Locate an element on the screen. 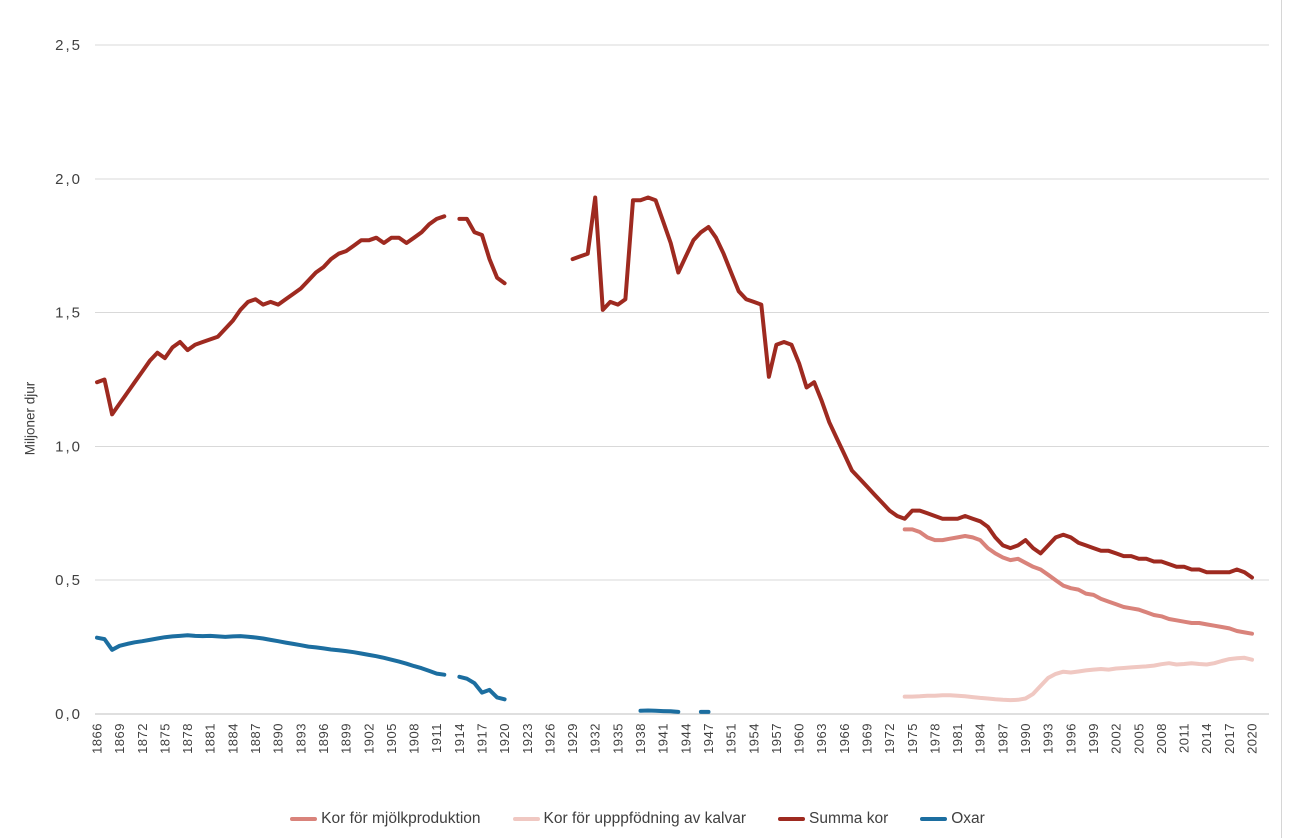  x-tick-label: 1890 is located at coordinates (278, 738).